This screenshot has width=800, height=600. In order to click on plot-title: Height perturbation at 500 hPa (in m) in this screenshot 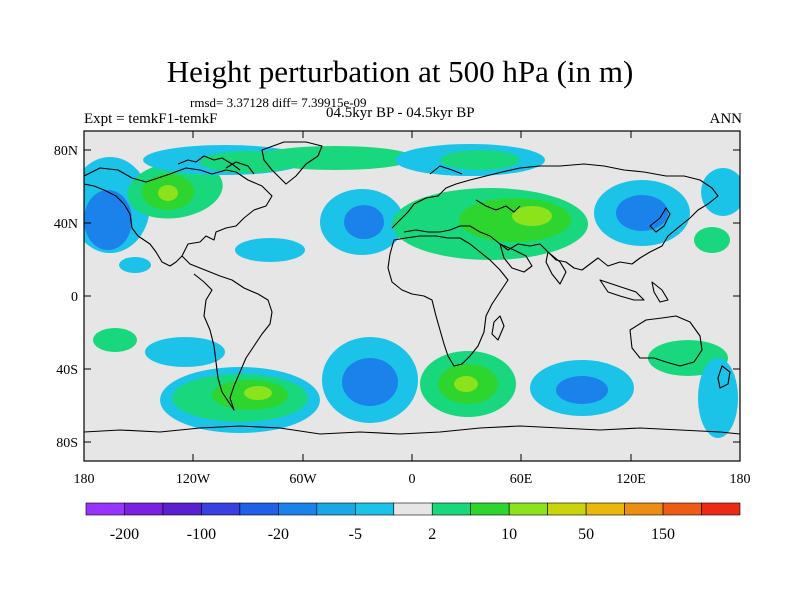, I will do `click(400, 71)`.